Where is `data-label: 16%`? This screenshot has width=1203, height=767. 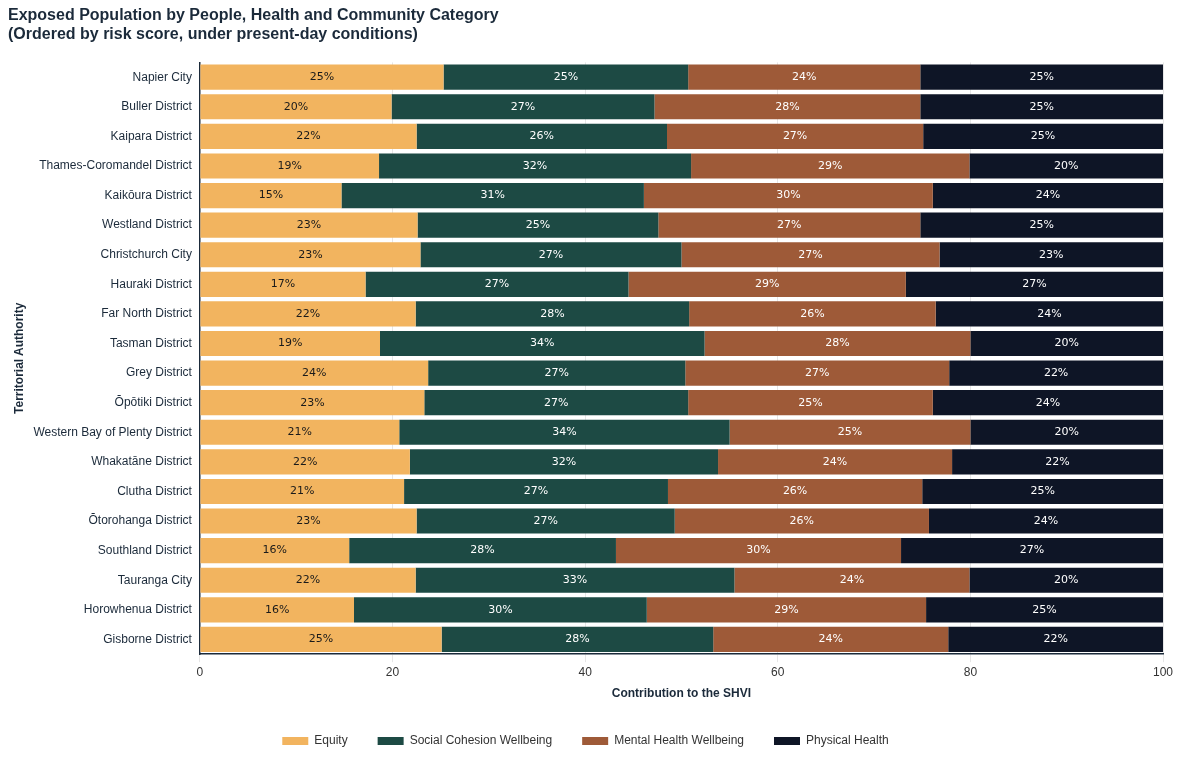
data-label: 16% is located at coordinates (275, 550).